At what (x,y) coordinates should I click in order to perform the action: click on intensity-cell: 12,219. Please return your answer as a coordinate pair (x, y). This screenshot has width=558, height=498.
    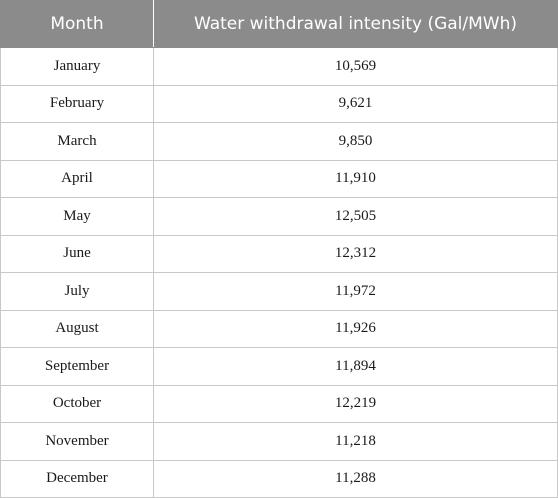
    Looking at the image, I should click on (355, 403).